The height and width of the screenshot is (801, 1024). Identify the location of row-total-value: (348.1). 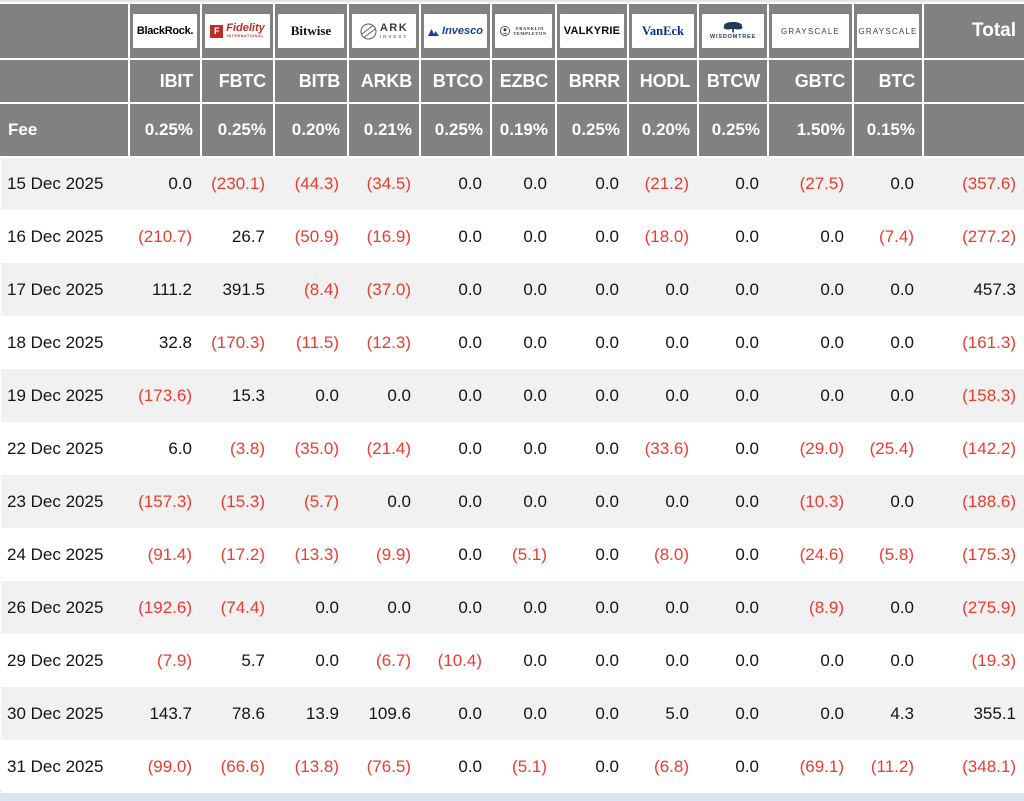
(989, 766).